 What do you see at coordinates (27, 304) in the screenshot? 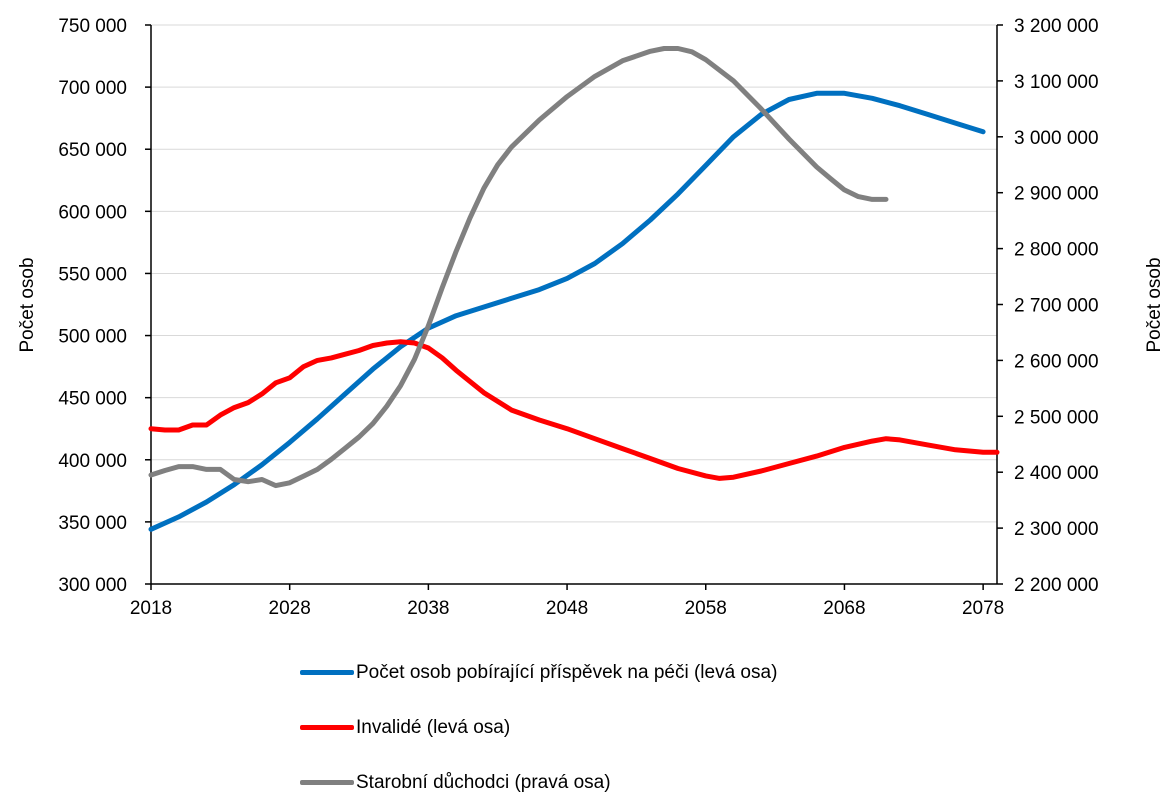
I see `left-axis-title: Počet osob` at bounding box center [27, 304].